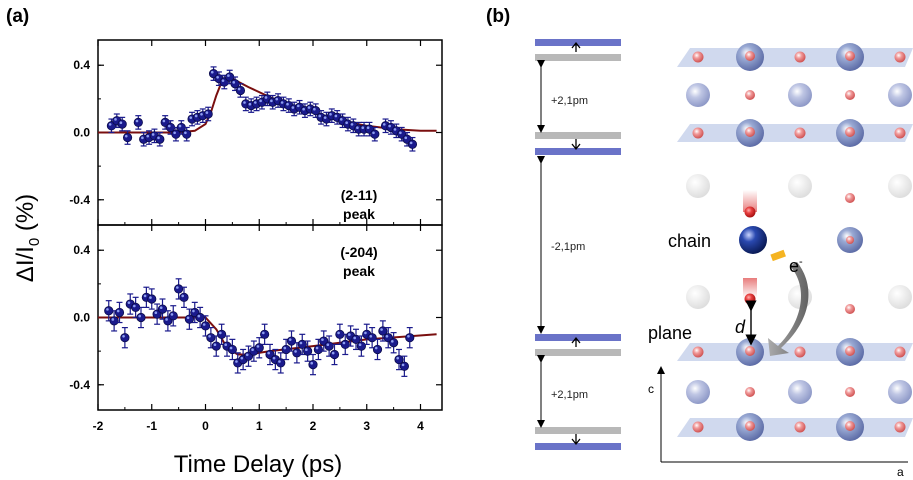 This screenshot has width=913, height=480. Describe the element at coordinates (778, 255) in the screenshot. I see `electron-marker` at that location.